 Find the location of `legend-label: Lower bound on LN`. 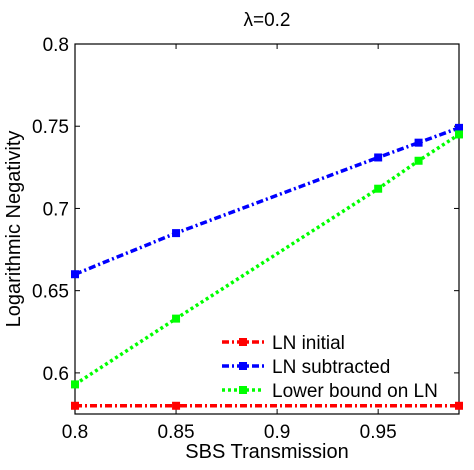

legend-label: Lower bound on LN is located at coordinates (355, 391).